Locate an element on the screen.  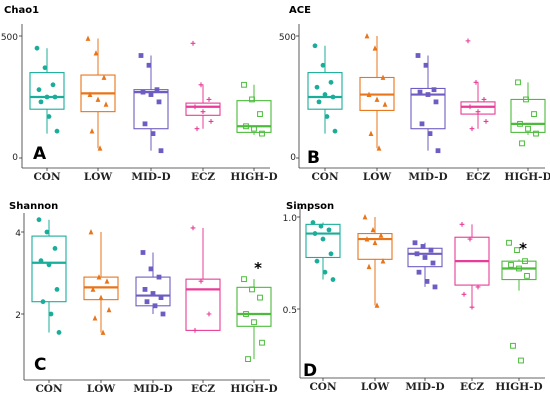
significance-star: * is located at coordinates (523, 248).